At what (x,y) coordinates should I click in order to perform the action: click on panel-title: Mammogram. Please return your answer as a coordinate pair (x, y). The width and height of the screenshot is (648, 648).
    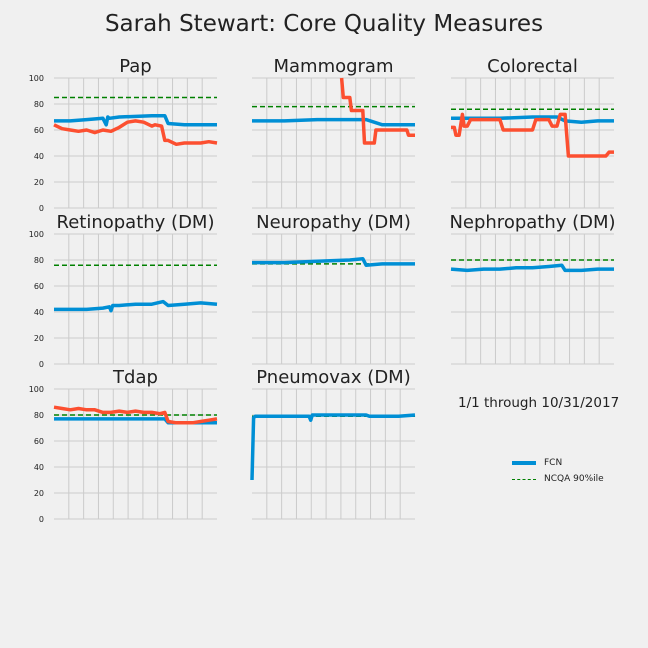
    Looking at the image, I should click on (333, 66).